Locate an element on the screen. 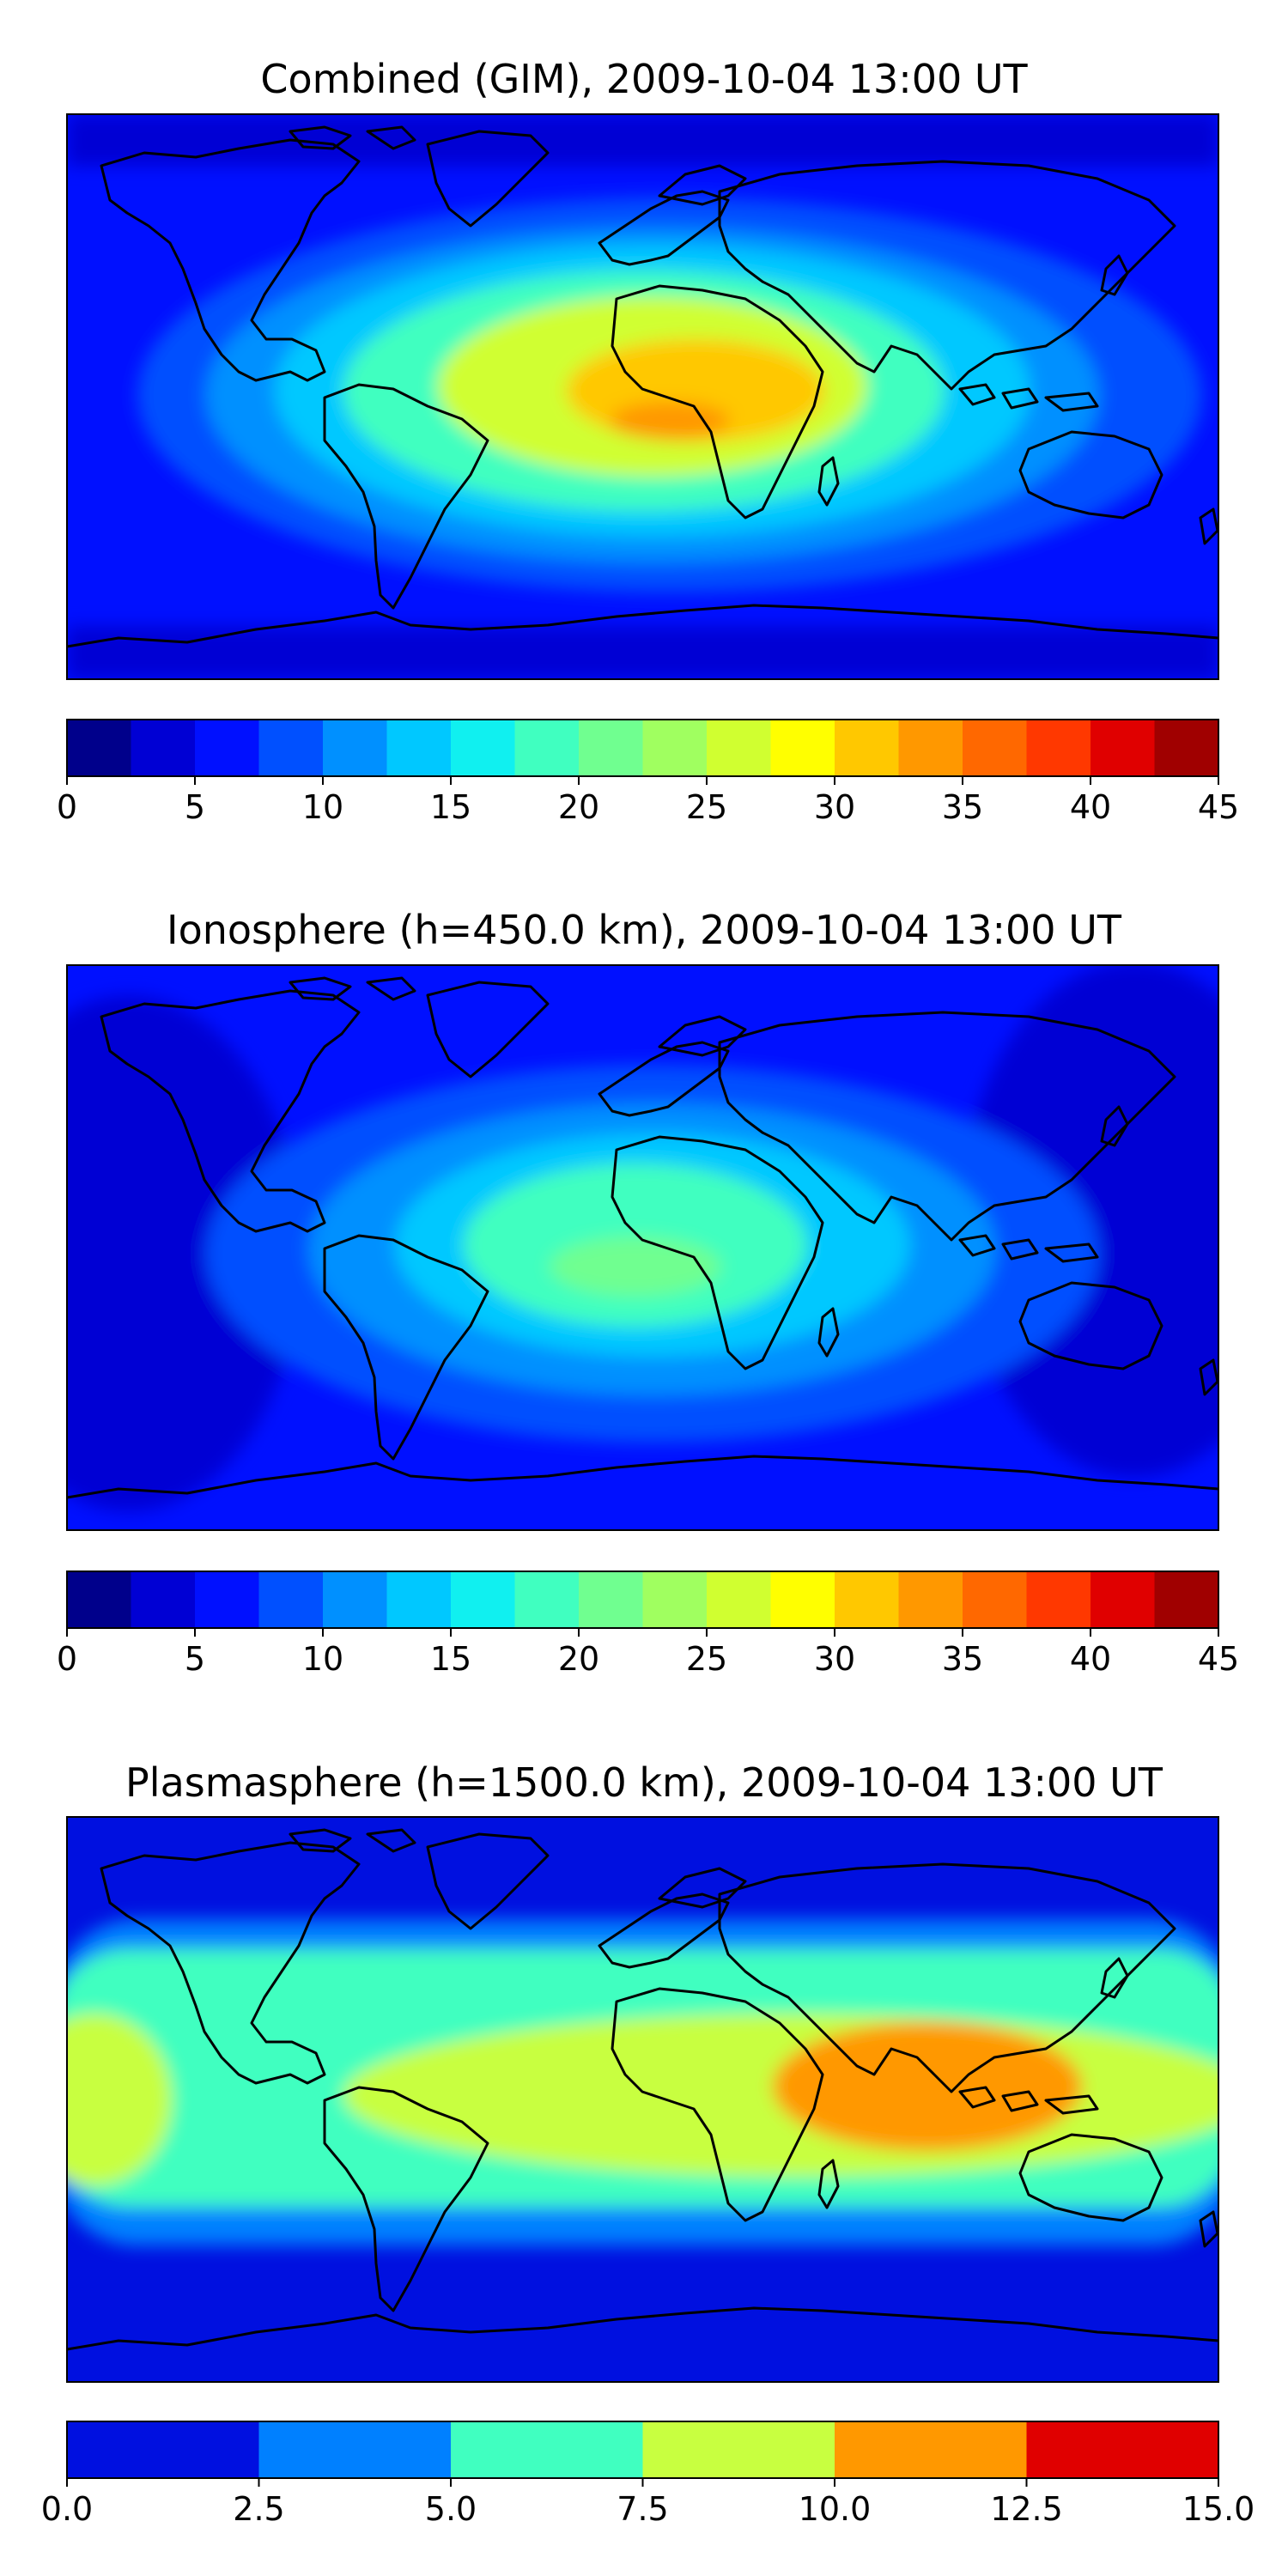 This screenshot has height=2576, width=1288. colorbar-tick-label: 2.5 is located at coordinates (259, 2509).